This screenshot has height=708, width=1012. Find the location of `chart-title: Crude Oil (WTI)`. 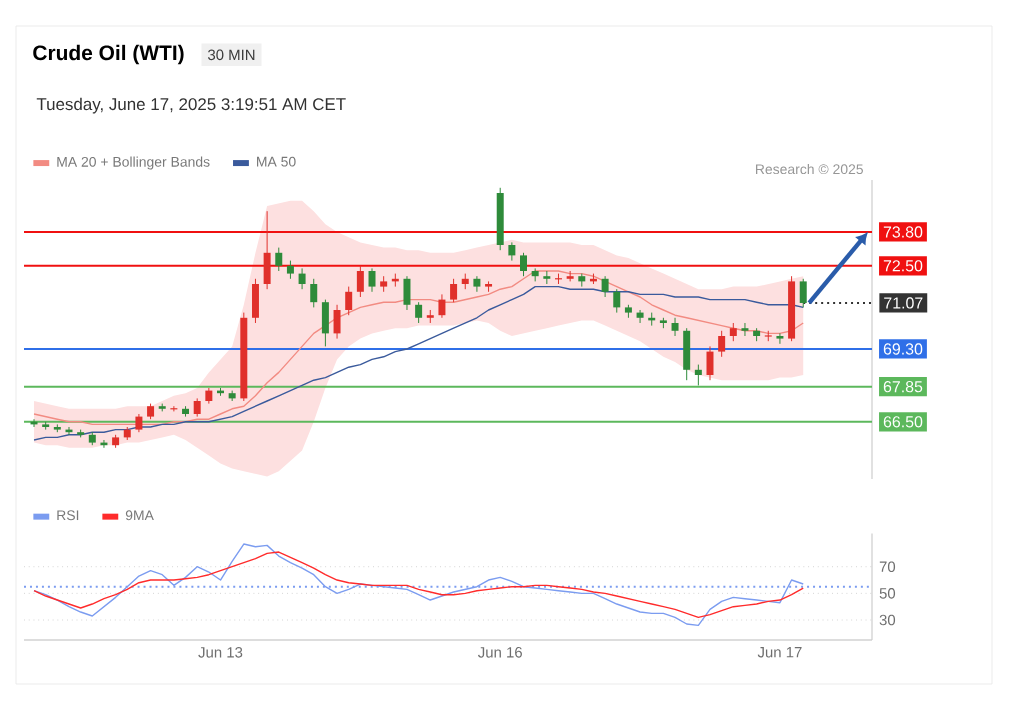

chart-title: Crude Oil (WTI) is located at coordinates (108, 54).